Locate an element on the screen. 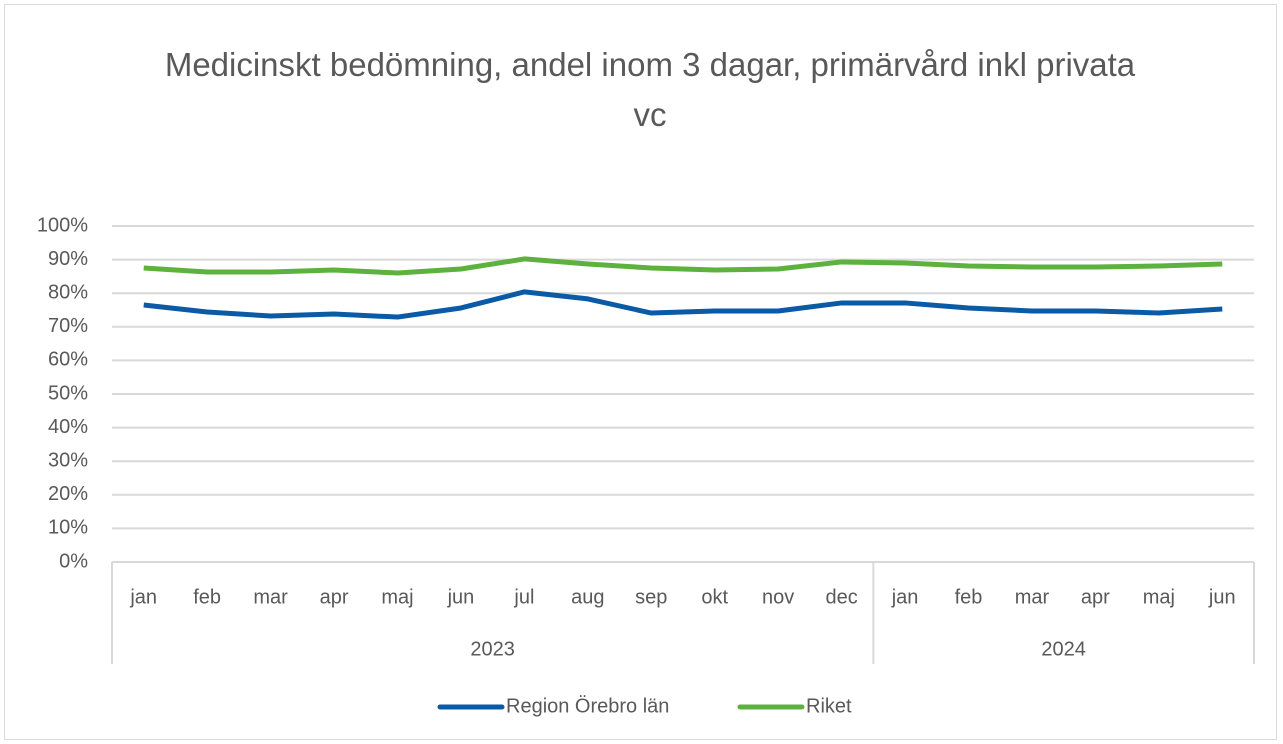  y-tick-label: 80% is located at coordinates (68, 292).